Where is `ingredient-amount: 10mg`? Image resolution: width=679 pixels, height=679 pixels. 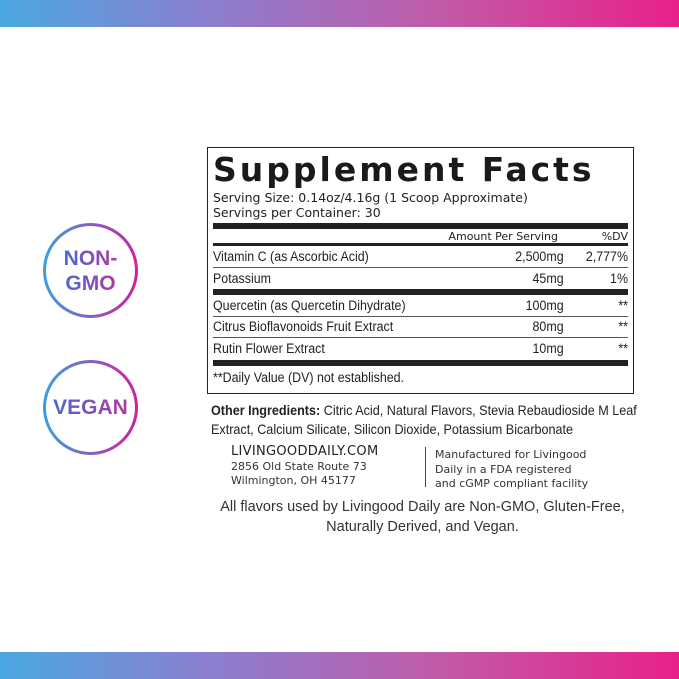 ingredient-amount: 10mg is located at coordinates (548, 349).